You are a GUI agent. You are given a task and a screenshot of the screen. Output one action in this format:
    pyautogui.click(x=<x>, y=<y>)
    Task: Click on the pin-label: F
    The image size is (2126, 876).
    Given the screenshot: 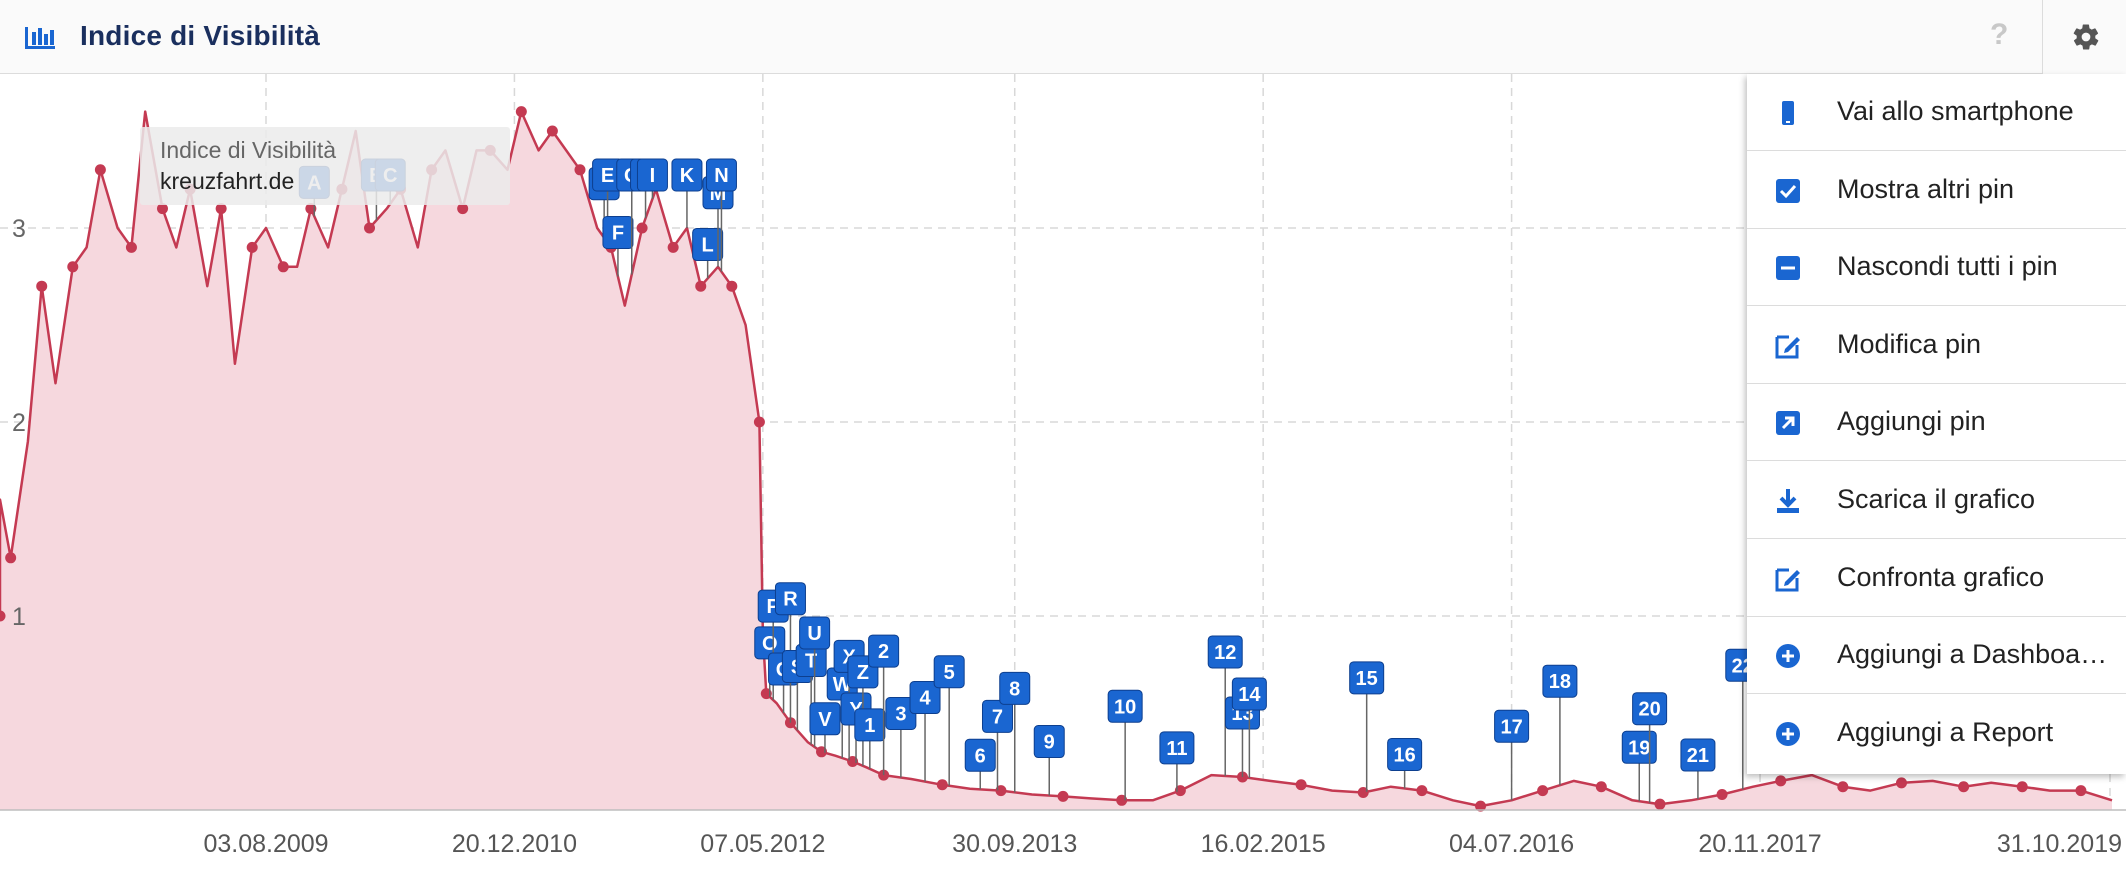 What is the action you would take?
    pyautogui.click(x=618, y=234)
    